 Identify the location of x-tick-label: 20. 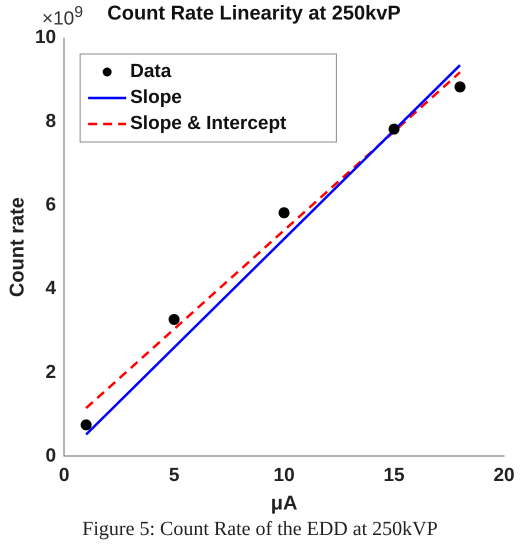
(504, 475).